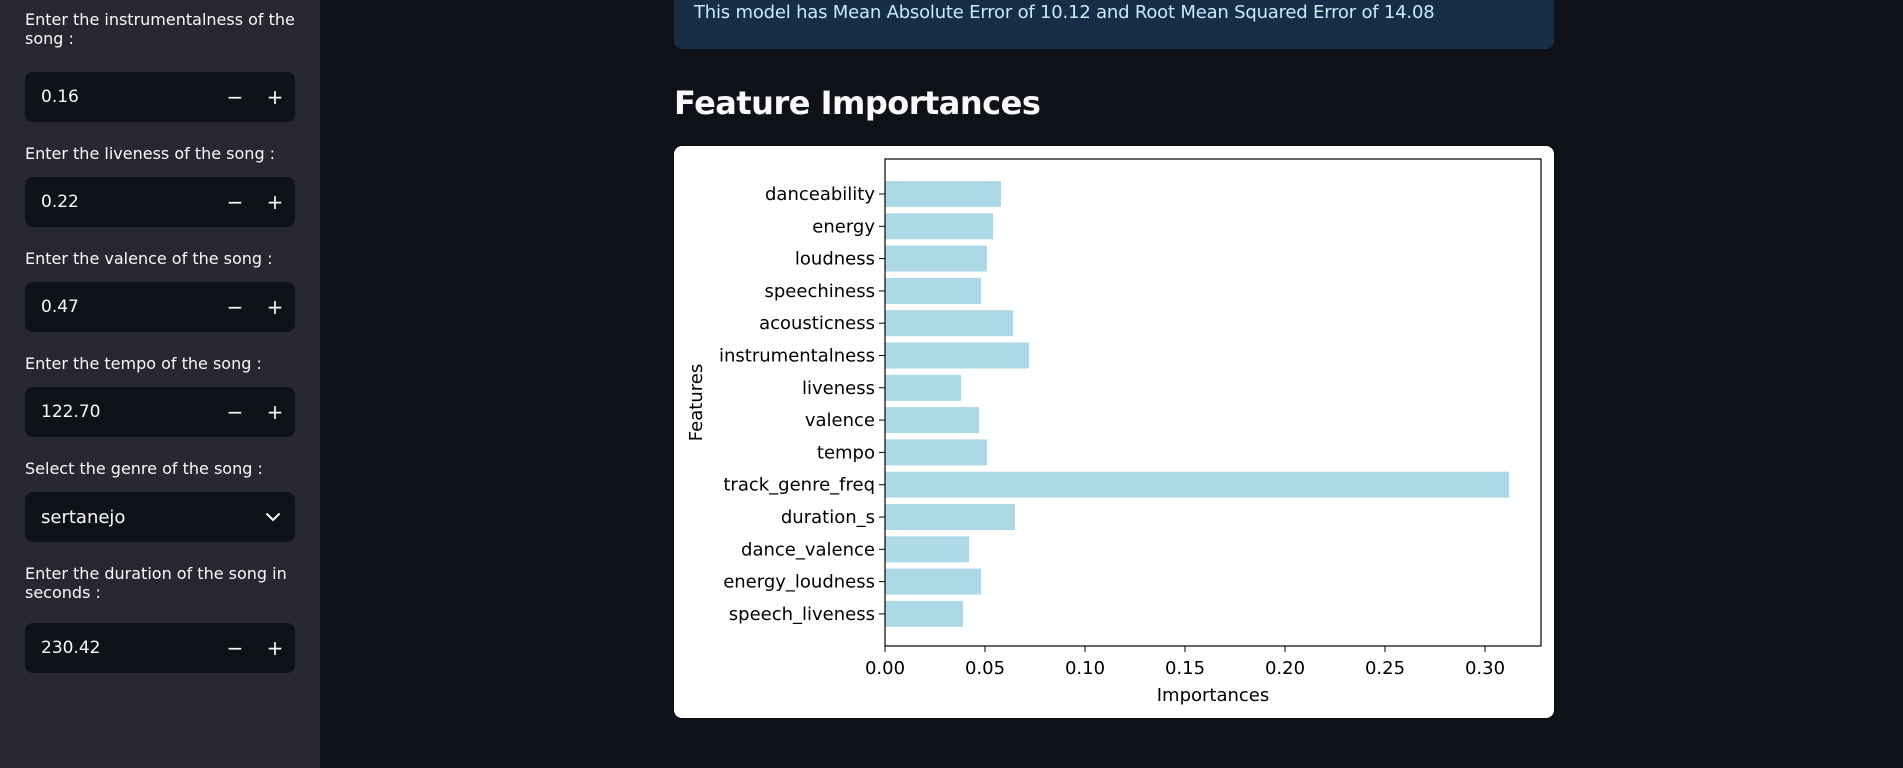 The width and height of the screenshot is (1903, 768). What do you see at coordinates (120, 202) in the screenshot?
I see `liveness-value: 0.22` at bounding box center [120, 202].